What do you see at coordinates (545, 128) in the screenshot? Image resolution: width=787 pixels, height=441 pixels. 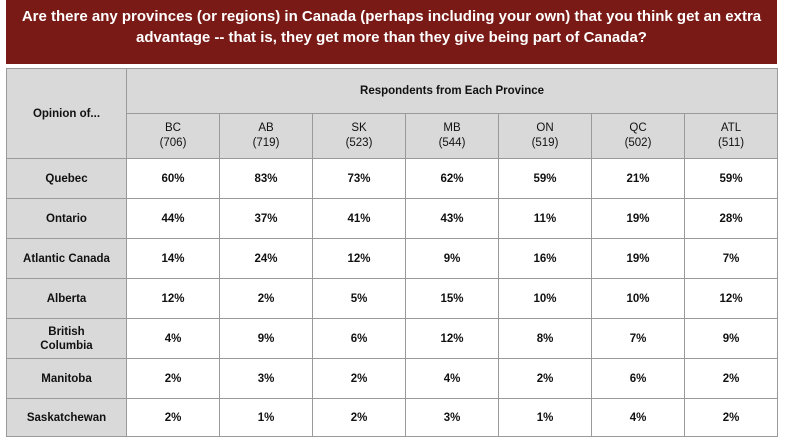 I see `column-name: ON` at bounding box center [545, 128].